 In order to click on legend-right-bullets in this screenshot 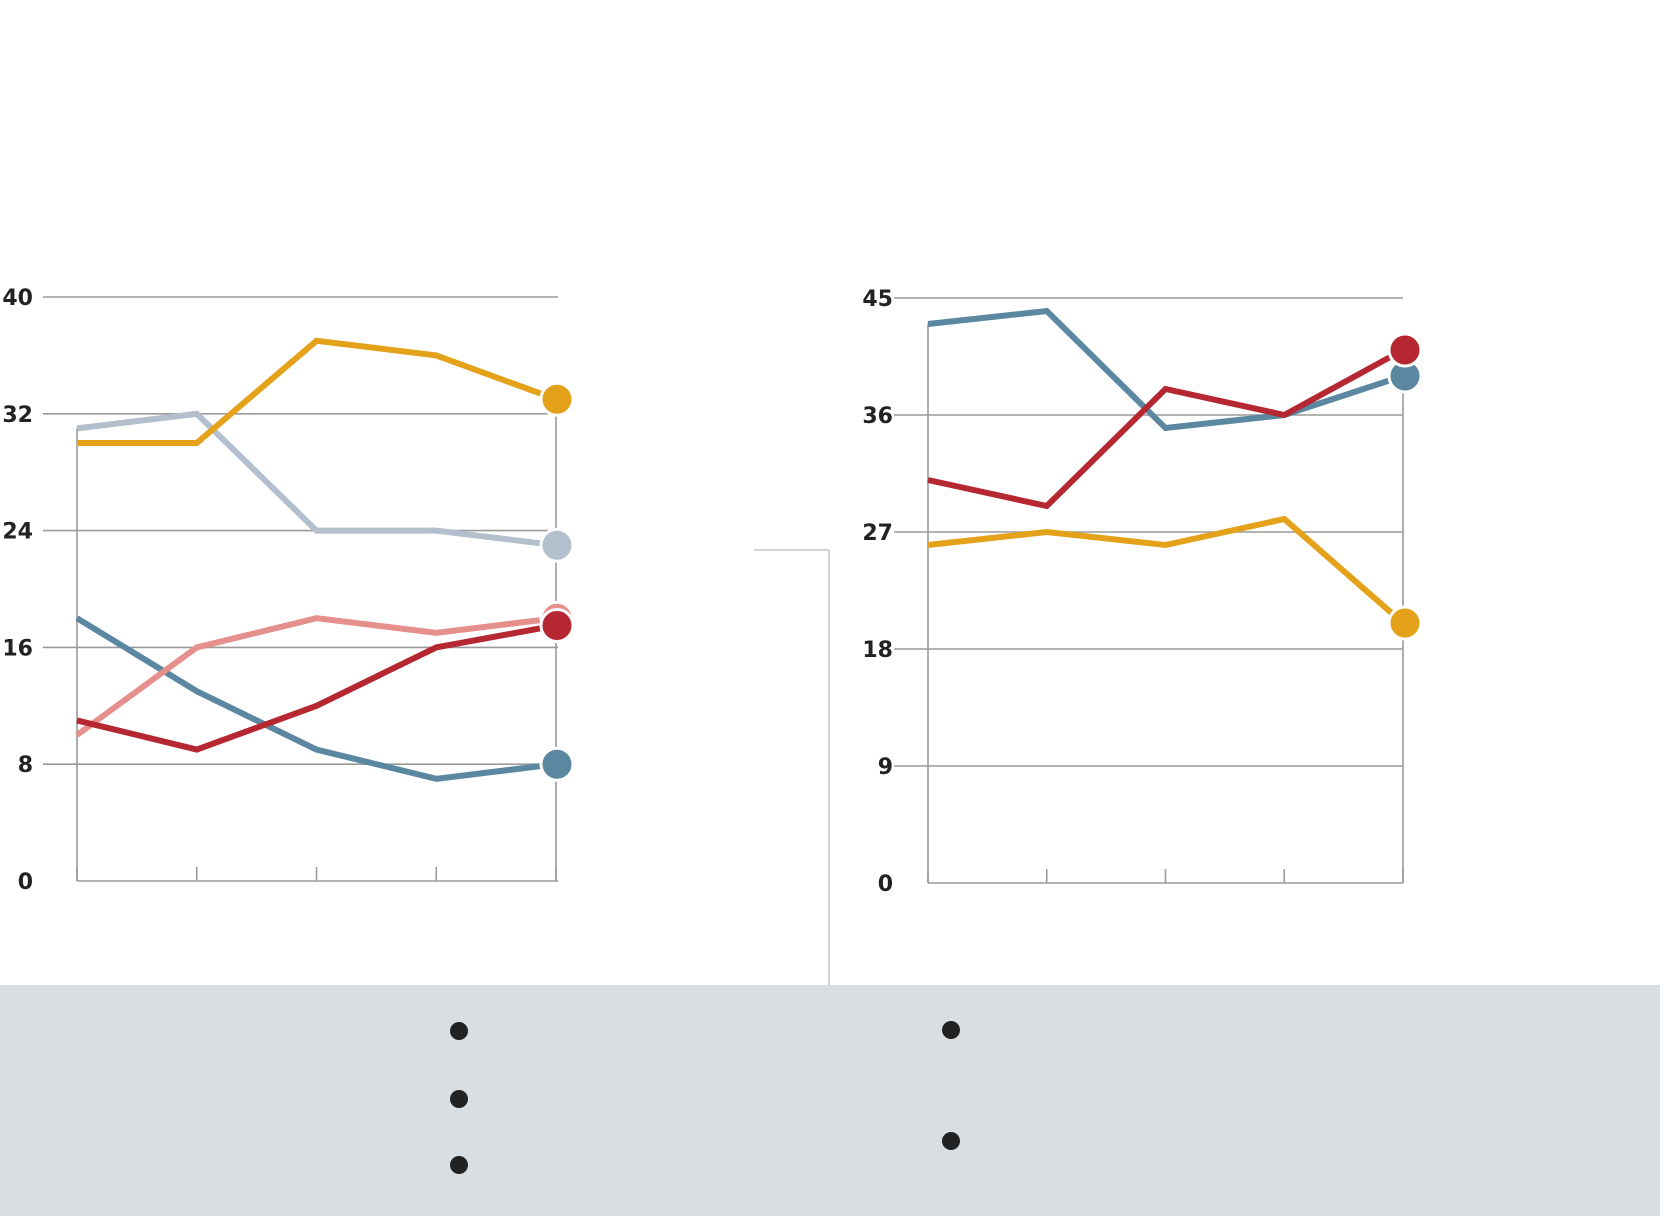, I will do `click(951, 1085)`.